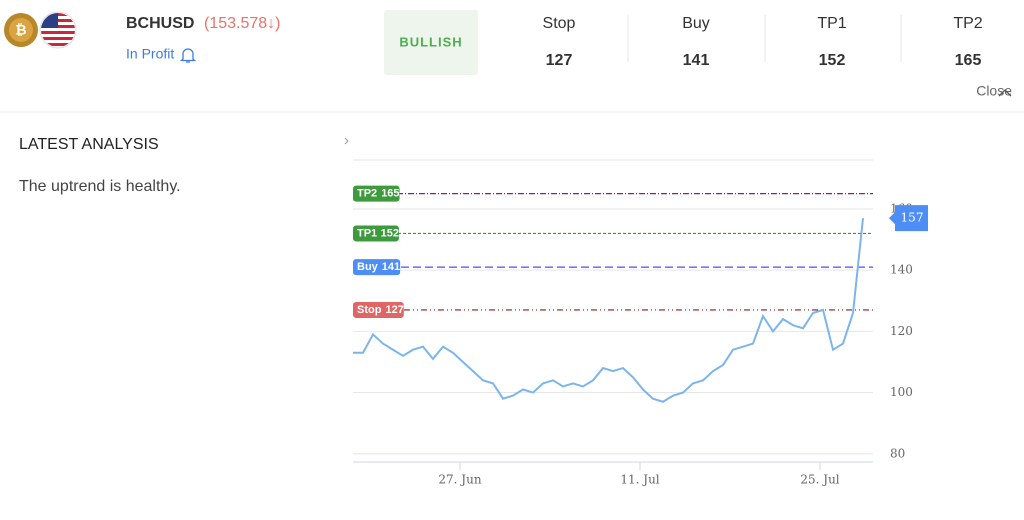  I want to click on level-value: 141, so click(696, 60).